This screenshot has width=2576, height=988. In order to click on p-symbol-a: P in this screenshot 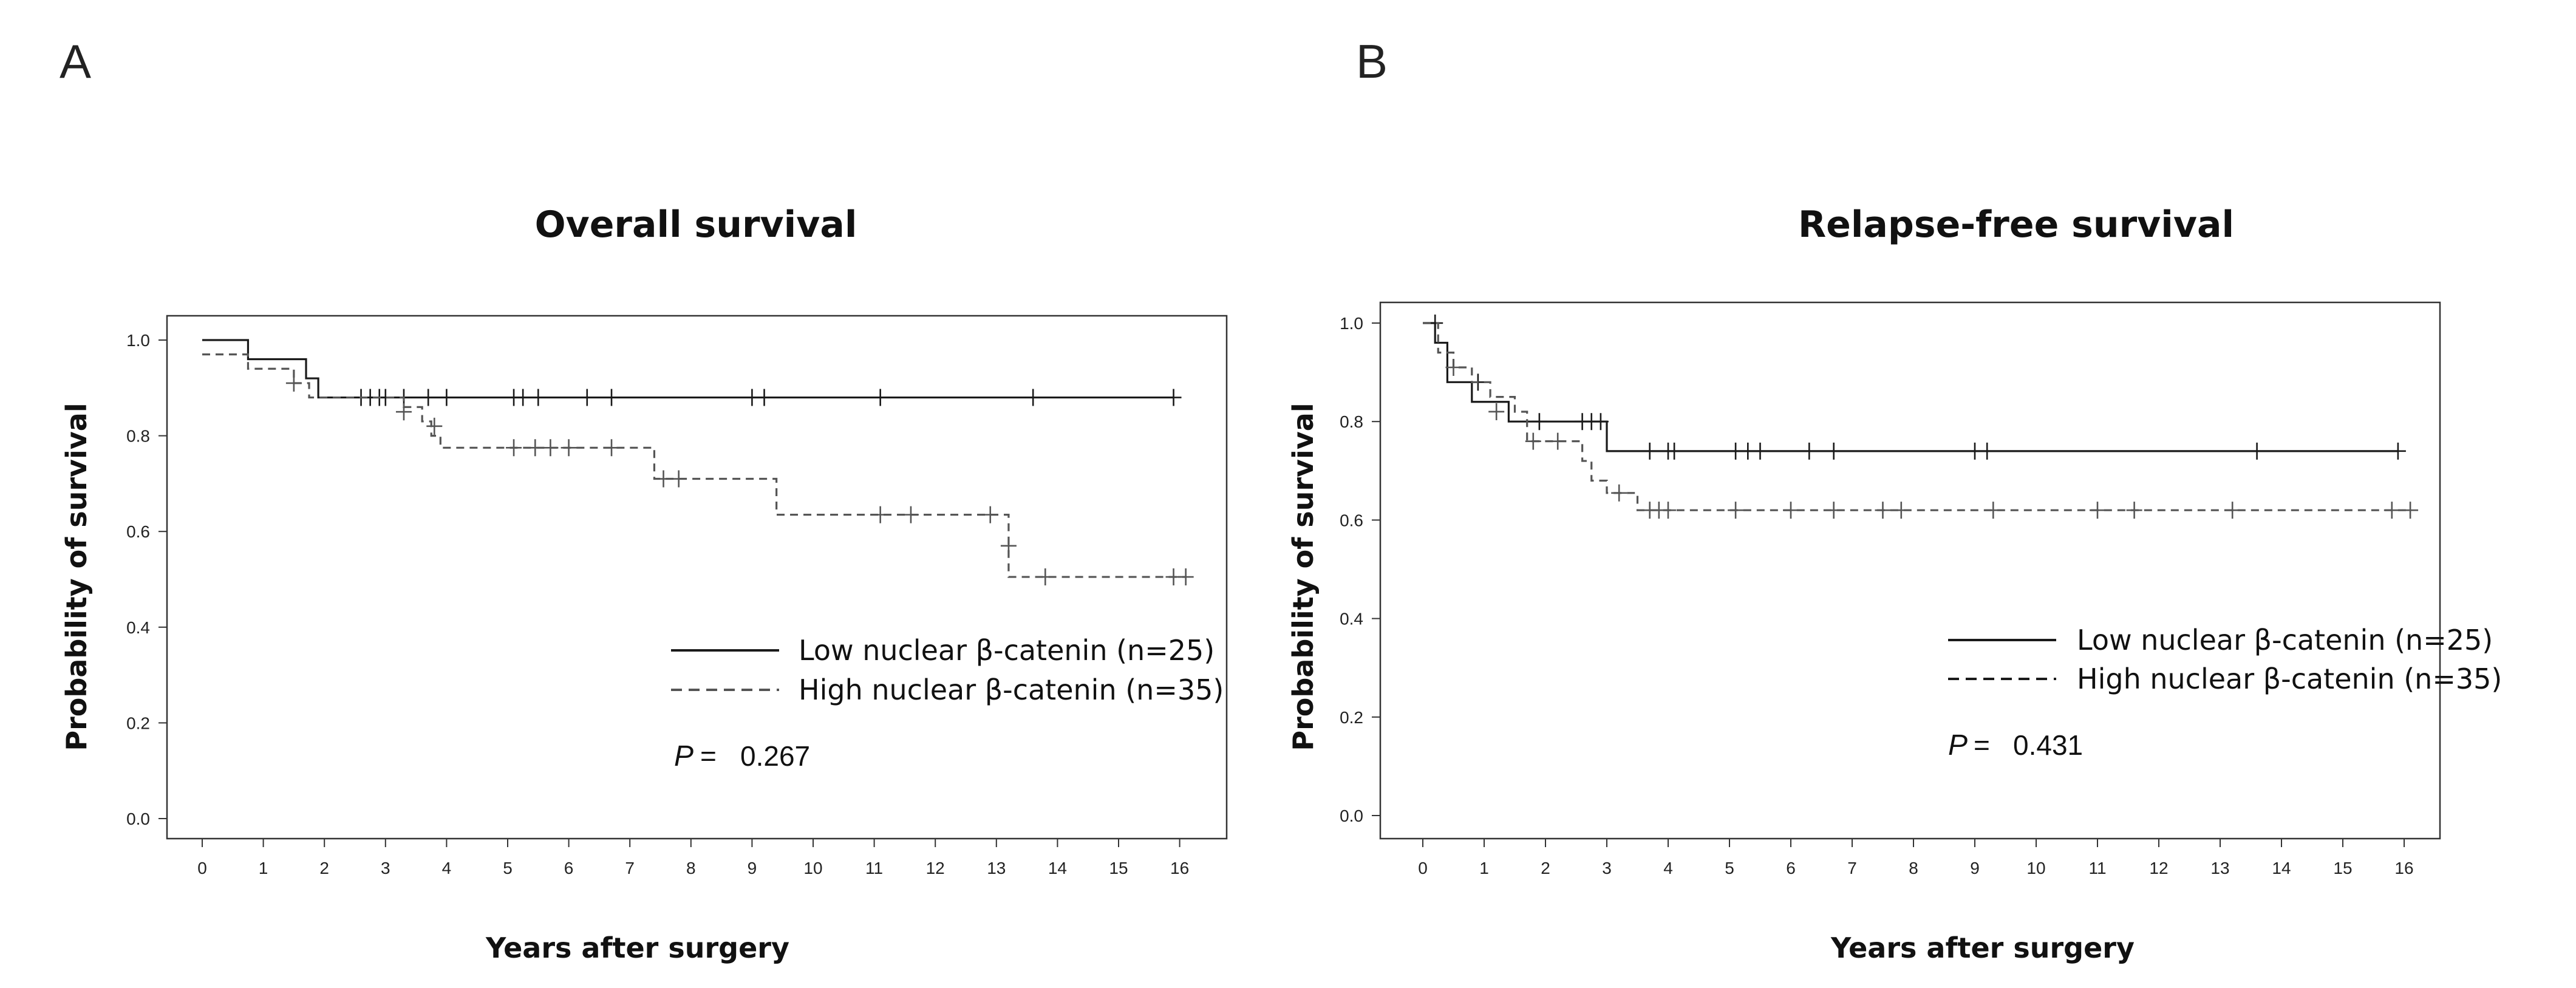, I will do `click(684, 756)`.